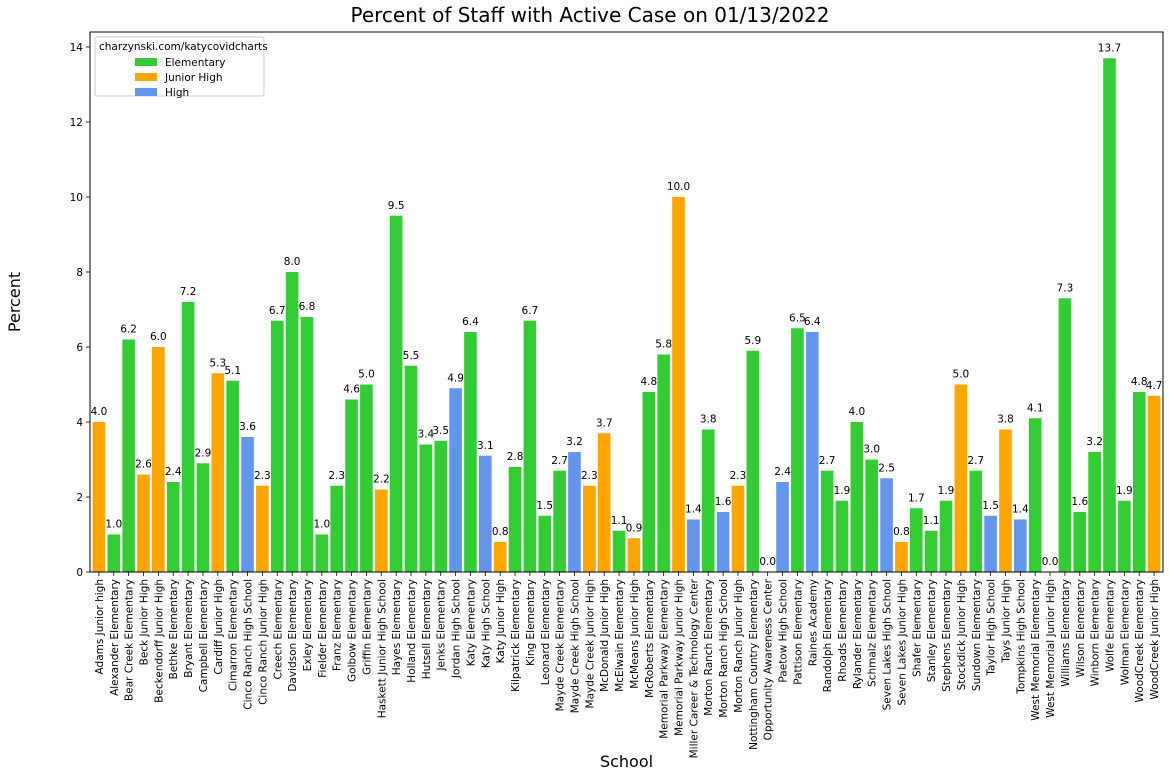 Image resolution: width=1169 pixels, height=777 pixels. Describe the element at coordinates (769, 659) in the screenshot. I see `x-tick-label: Opportunity Awareness Center` at that location.